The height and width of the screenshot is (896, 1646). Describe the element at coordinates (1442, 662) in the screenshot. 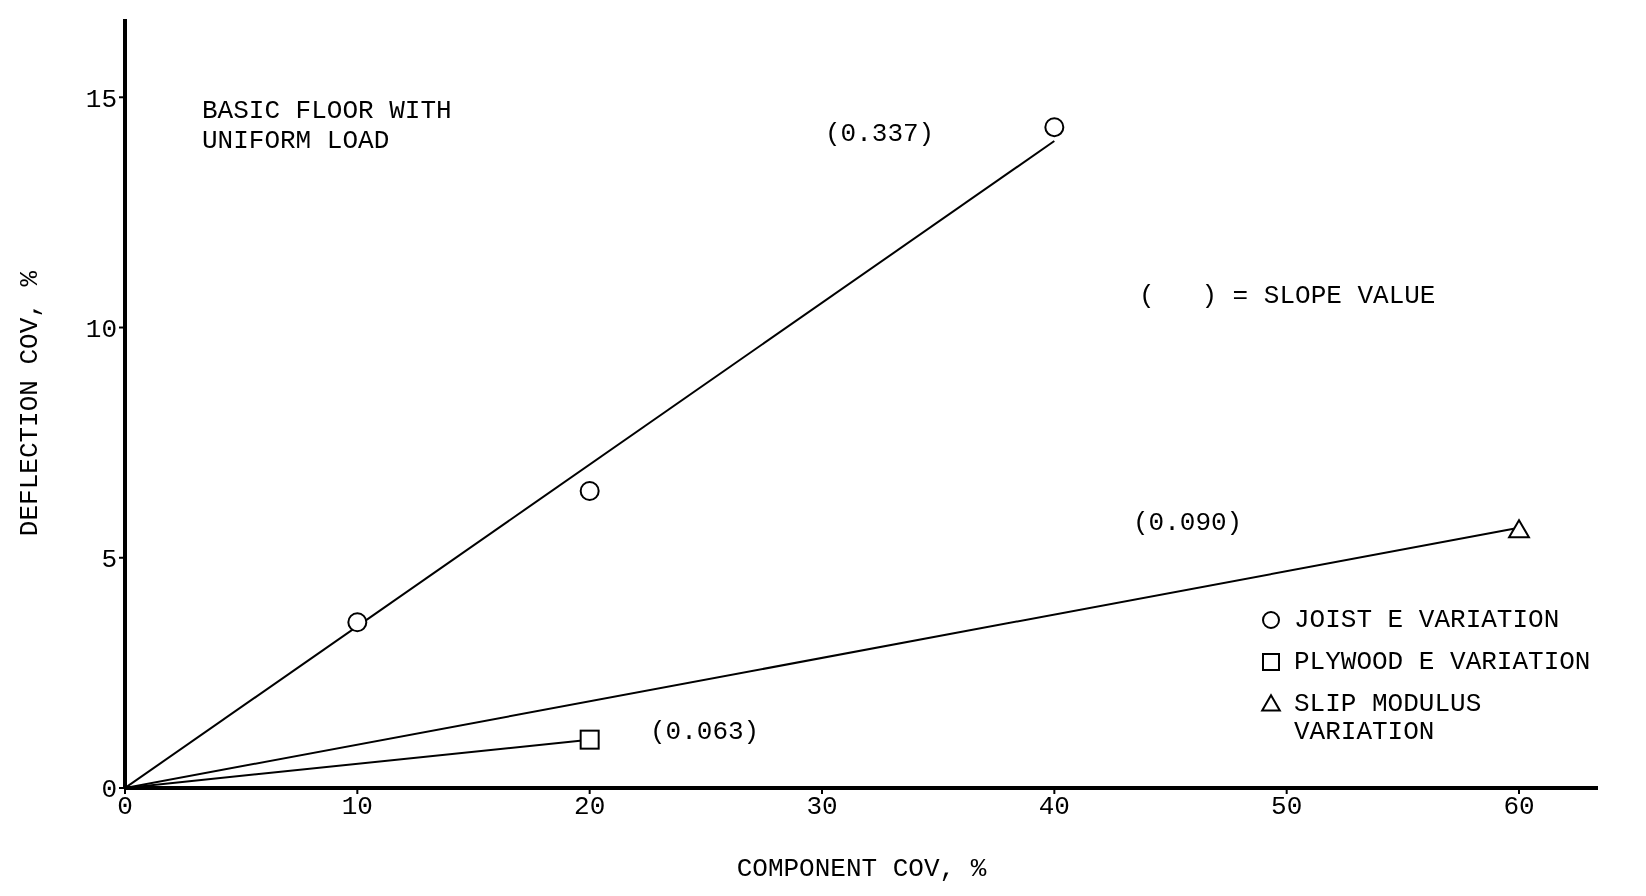

I see `legend-label: PLYWOOD E VARIATION` at that location.